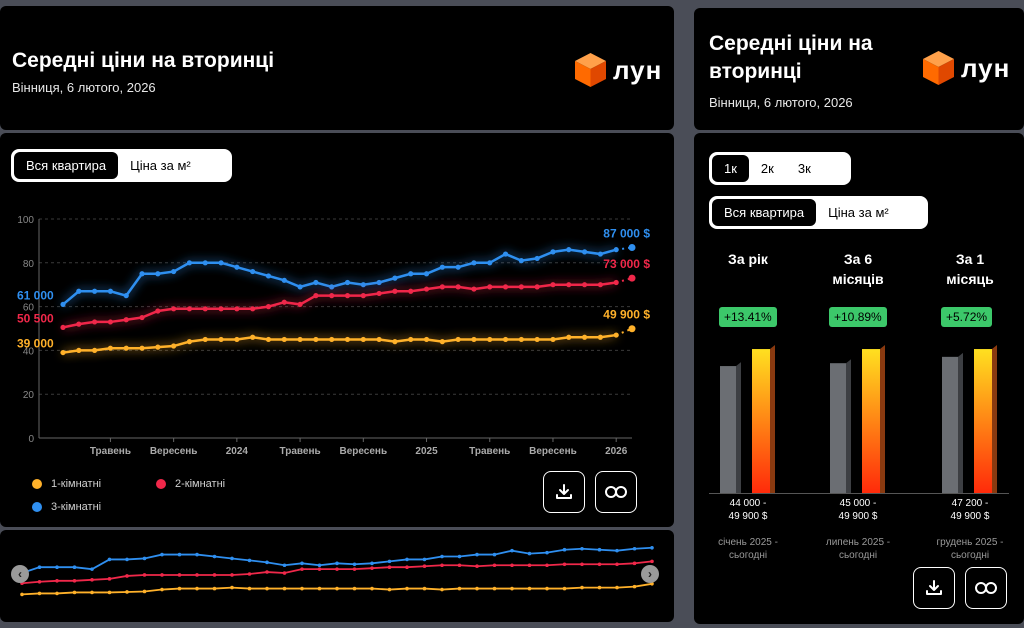  I want to click on bar-new-price, so click(983, 421).